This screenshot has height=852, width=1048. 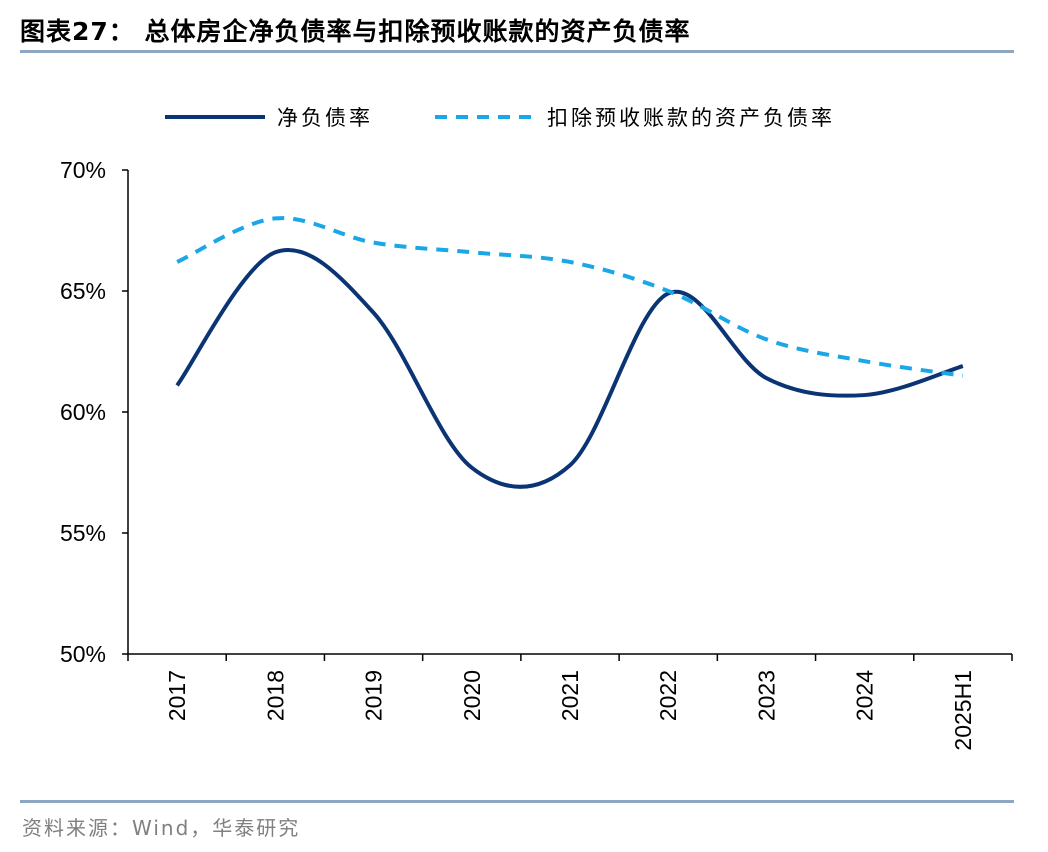 What do you see at coordinates (275, 695) in the screenshot?
I see `x-tick-label: 2018` at bounding box center [275, 695].